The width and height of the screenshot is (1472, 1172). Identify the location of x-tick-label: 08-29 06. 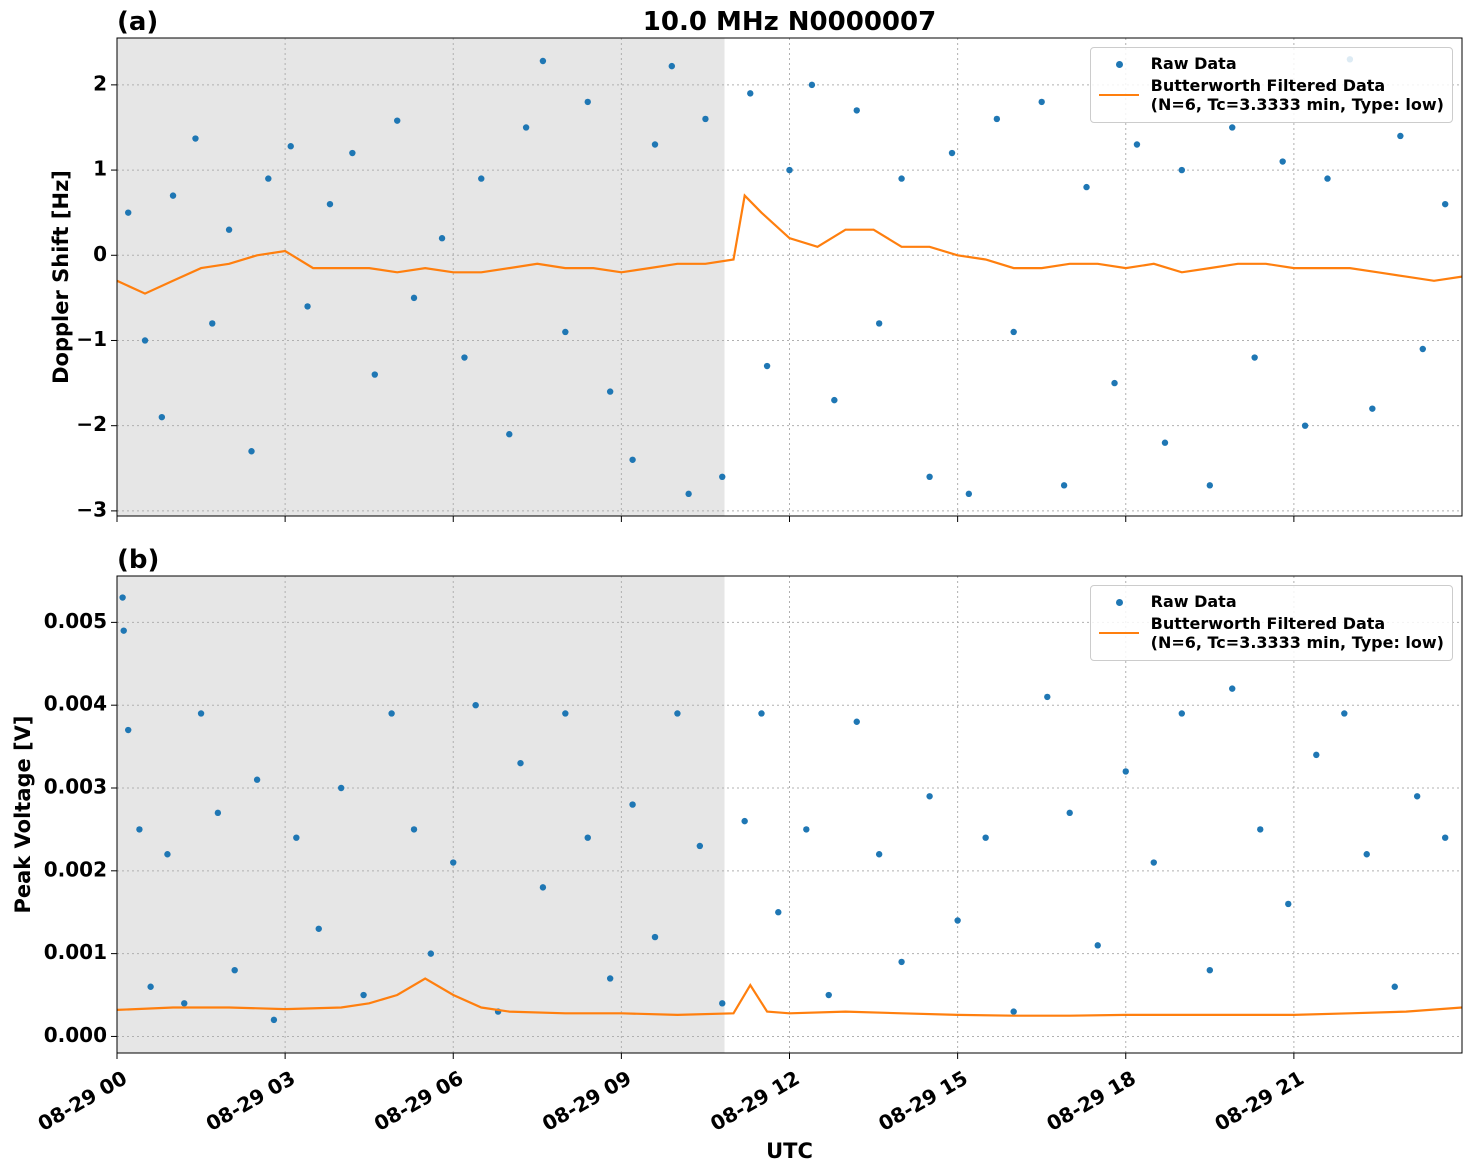
(419, 1101).